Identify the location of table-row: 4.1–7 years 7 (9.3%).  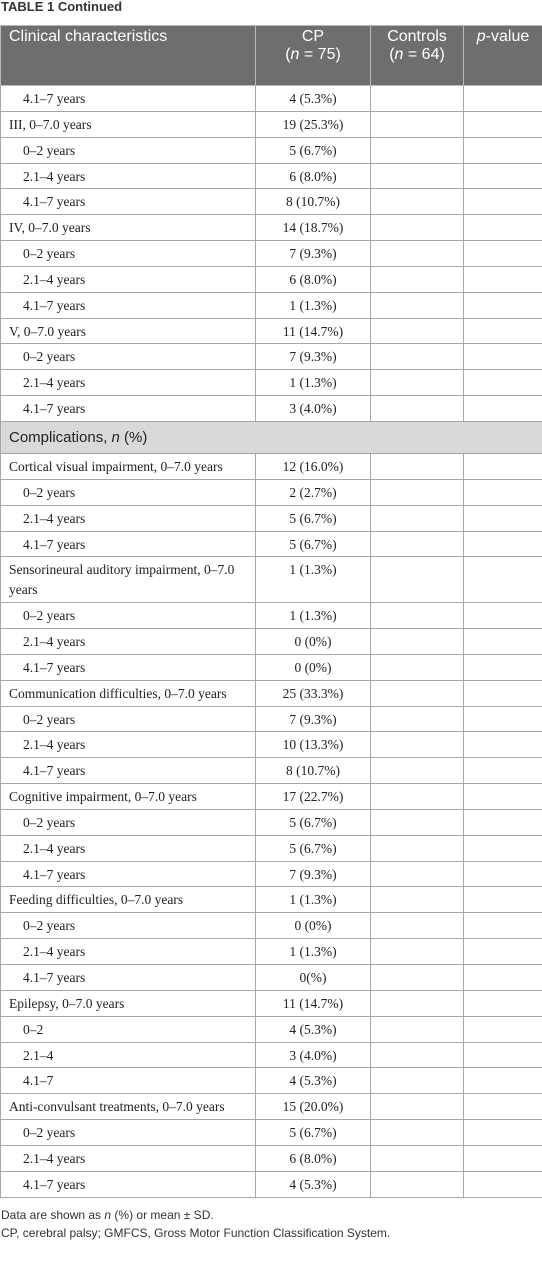
(271, 874).